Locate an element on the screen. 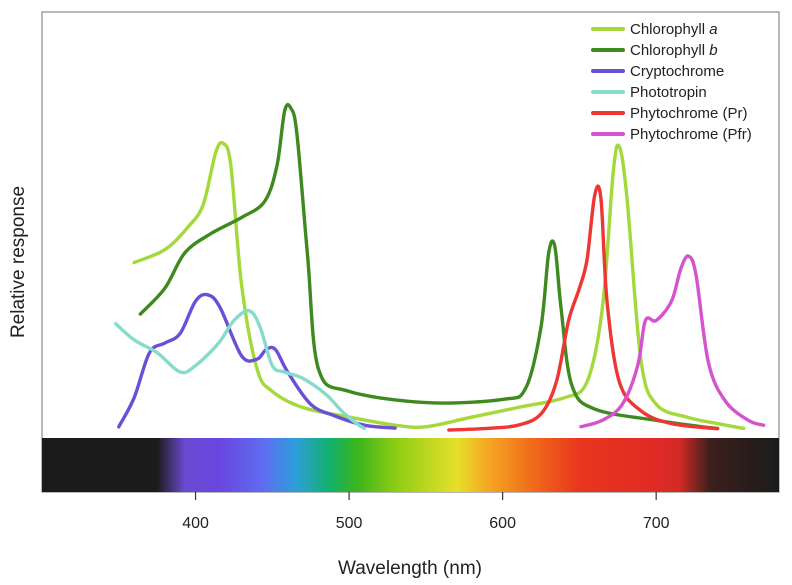 The width and height of the screenshot is (792, 585). series-line-cryptochrome is located at coordinates (257, 361).